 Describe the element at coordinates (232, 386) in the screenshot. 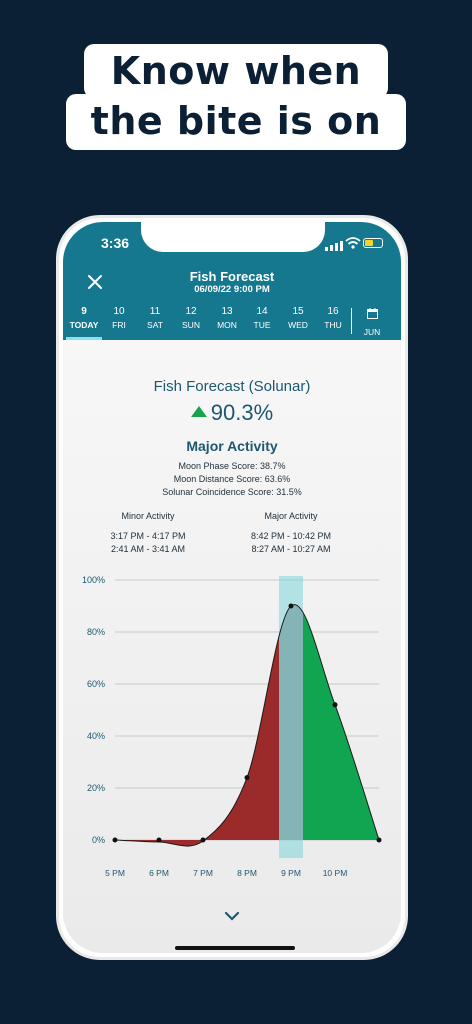

I see `forecast-title: Fish Forecast (Solunar)` at that location.